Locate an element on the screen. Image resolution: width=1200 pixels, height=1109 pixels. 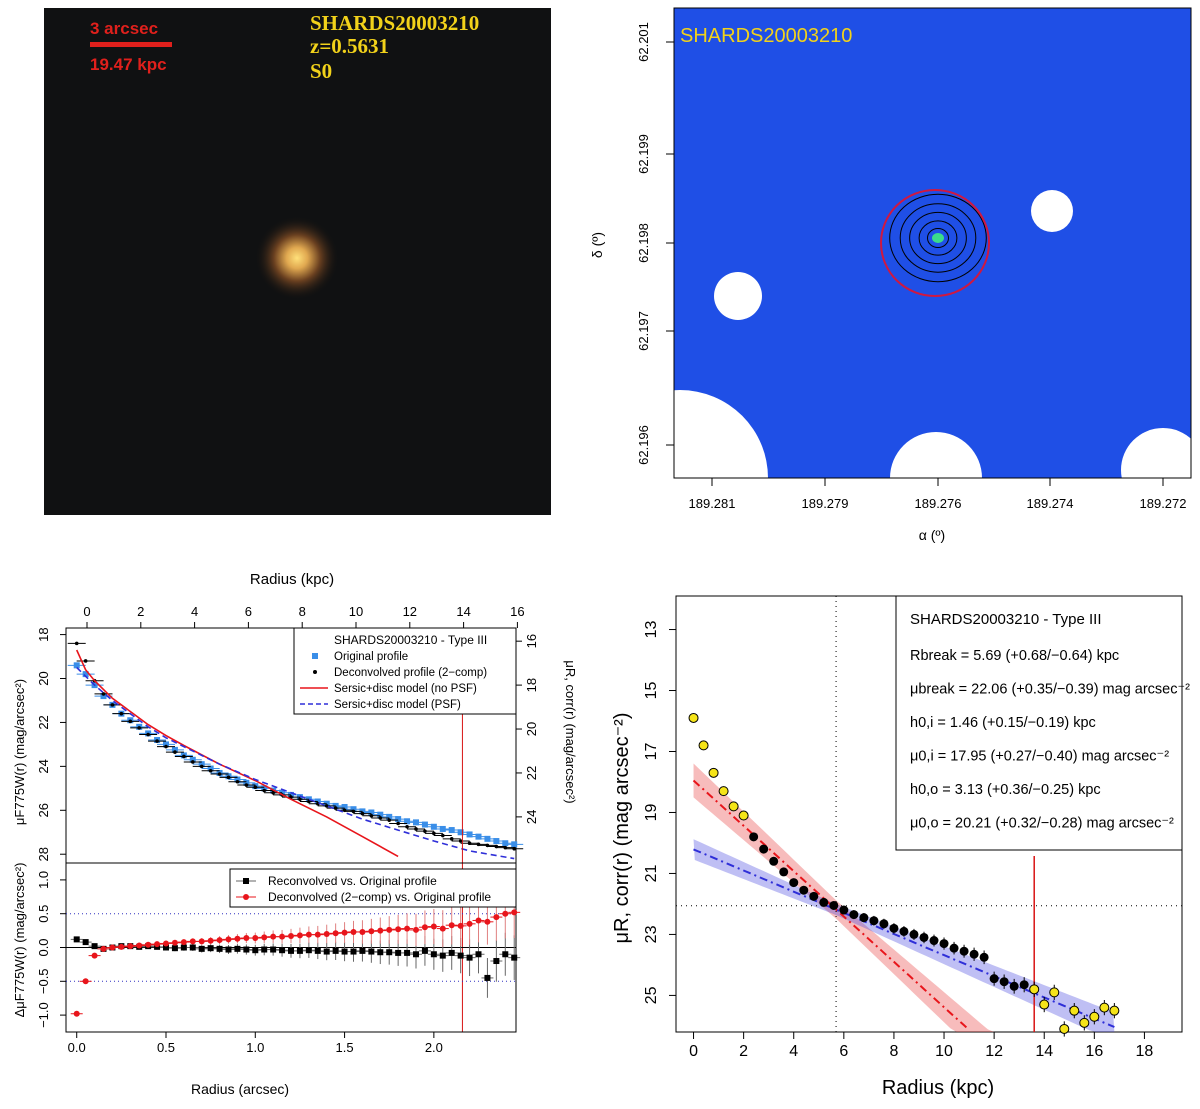
top-x-tick-label: 16 is located at coordinates (517, 611).